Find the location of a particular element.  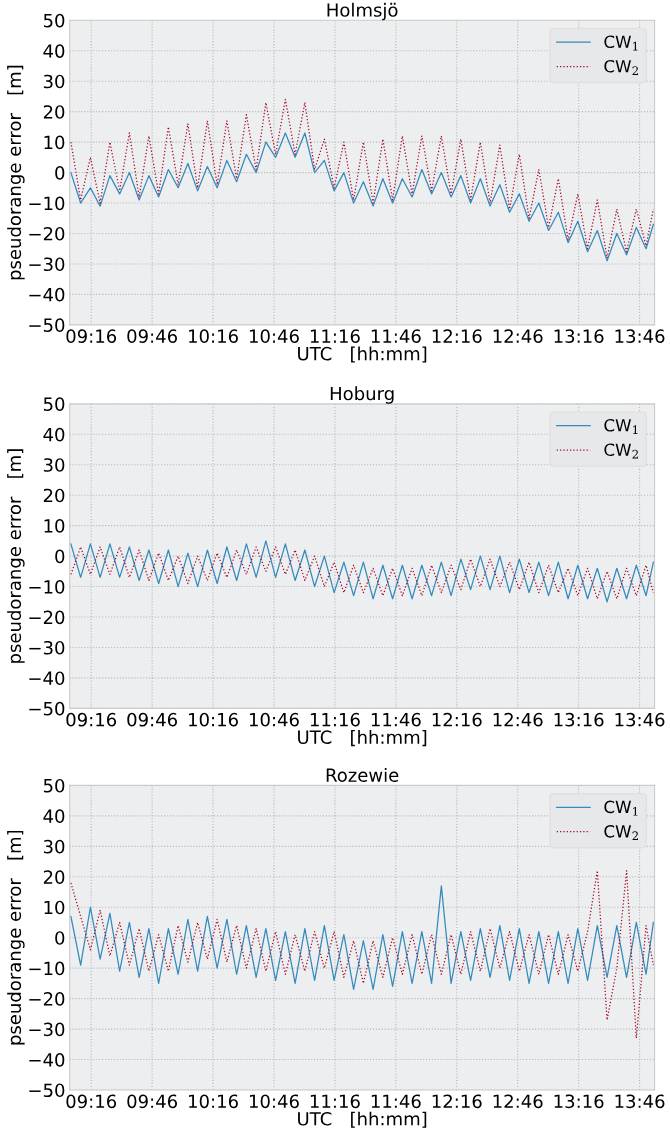

chart-title: Rozewie is located at coordinates (362, 774).